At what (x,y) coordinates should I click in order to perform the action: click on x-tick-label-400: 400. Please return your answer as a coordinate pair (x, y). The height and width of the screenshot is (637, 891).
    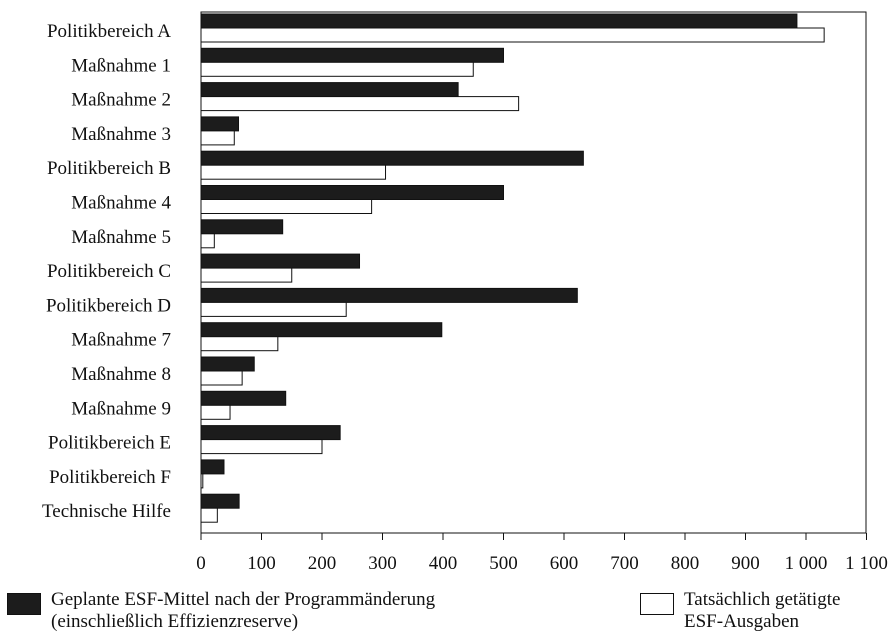
    Looking at the image, I should click on (443, 563).